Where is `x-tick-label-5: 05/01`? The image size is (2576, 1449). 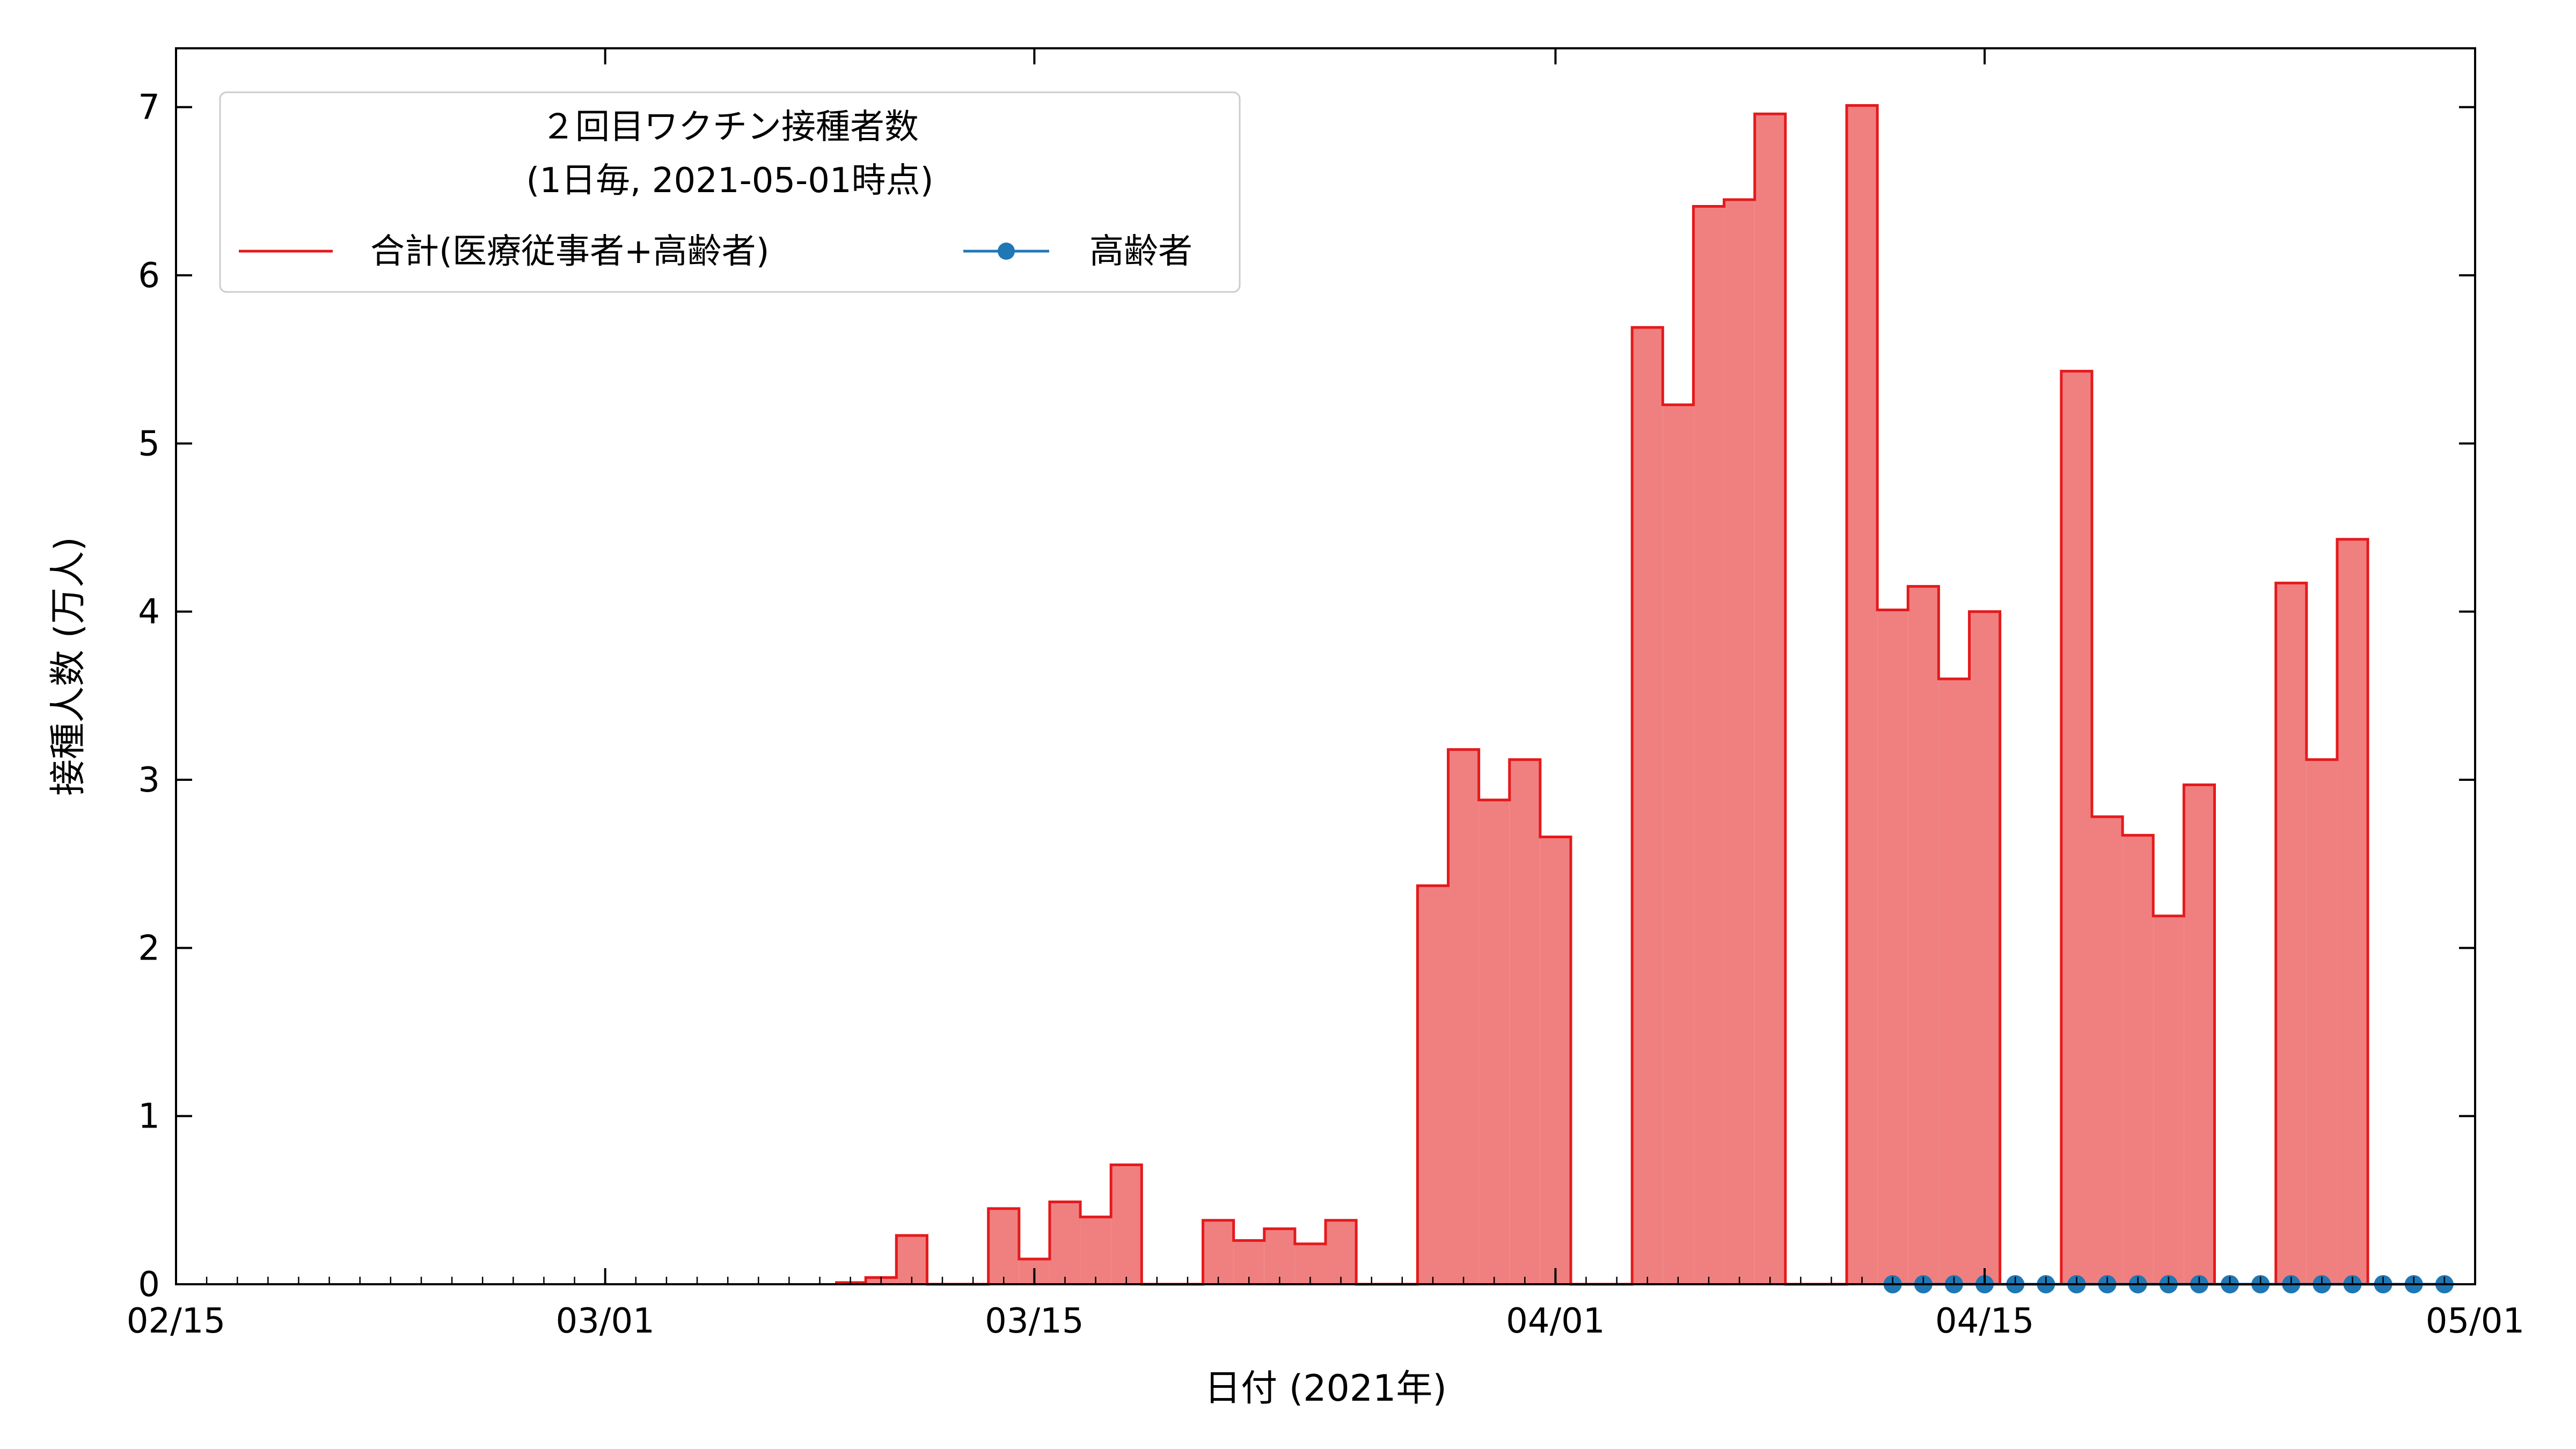 x-tick-label-5: 05/01 is located at coordinates (2475, 1321).